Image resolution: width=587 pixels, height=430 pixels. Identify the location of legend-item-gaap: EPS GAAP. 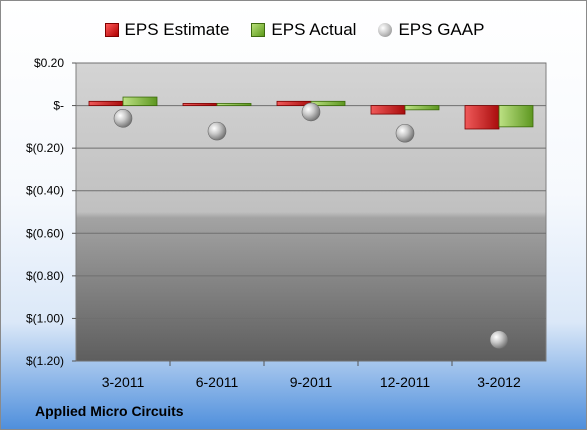
(431, 30).